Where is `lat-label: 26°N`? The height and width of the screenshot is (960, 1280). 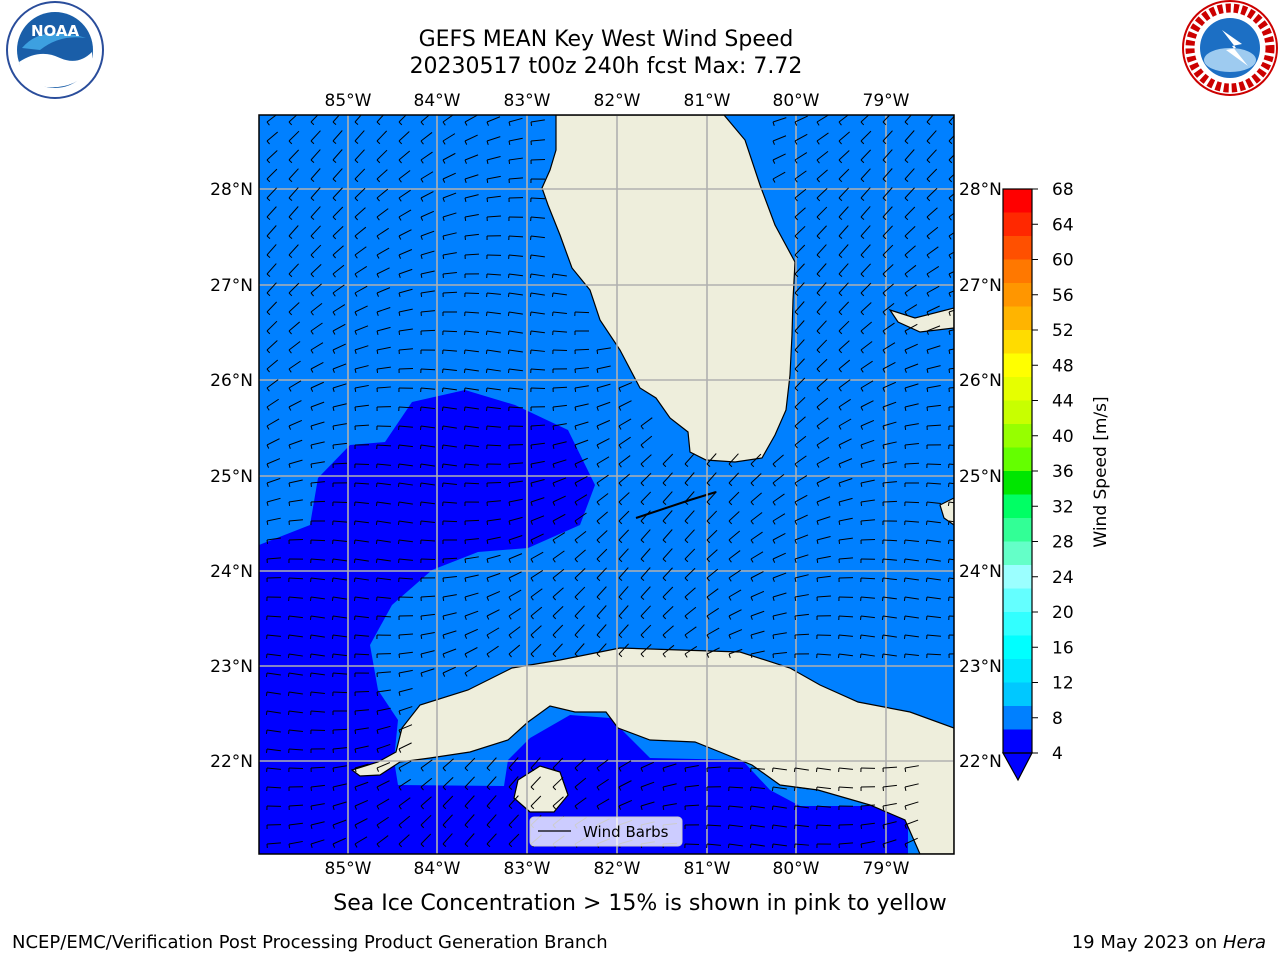 lat-label: 26°N is located at coordinates (231, 381).